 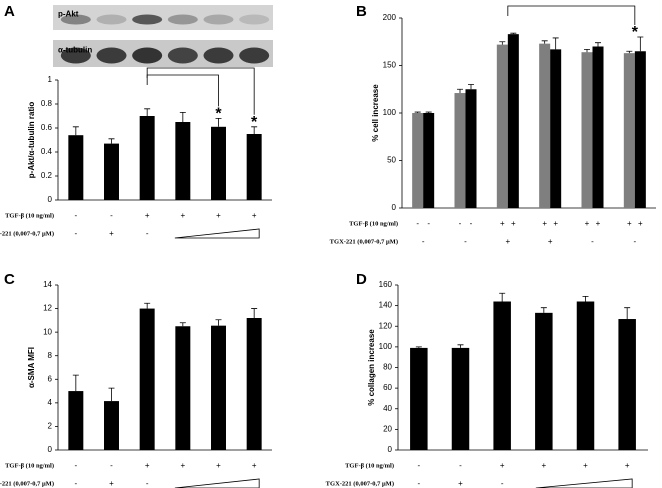 I want to click on y-tick-label: 8, so click(x=50, y=355).